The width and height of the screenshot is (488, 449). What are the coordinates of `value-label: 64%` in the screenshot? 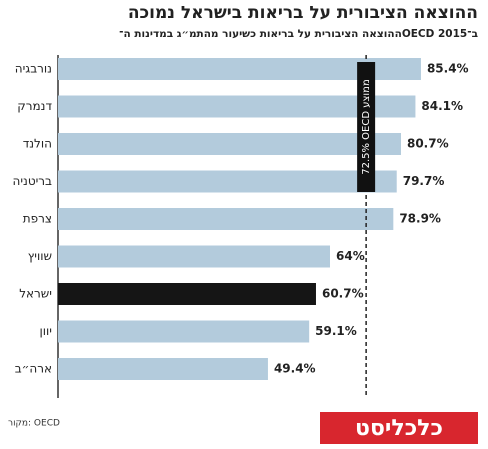 It's located at (350, 256).